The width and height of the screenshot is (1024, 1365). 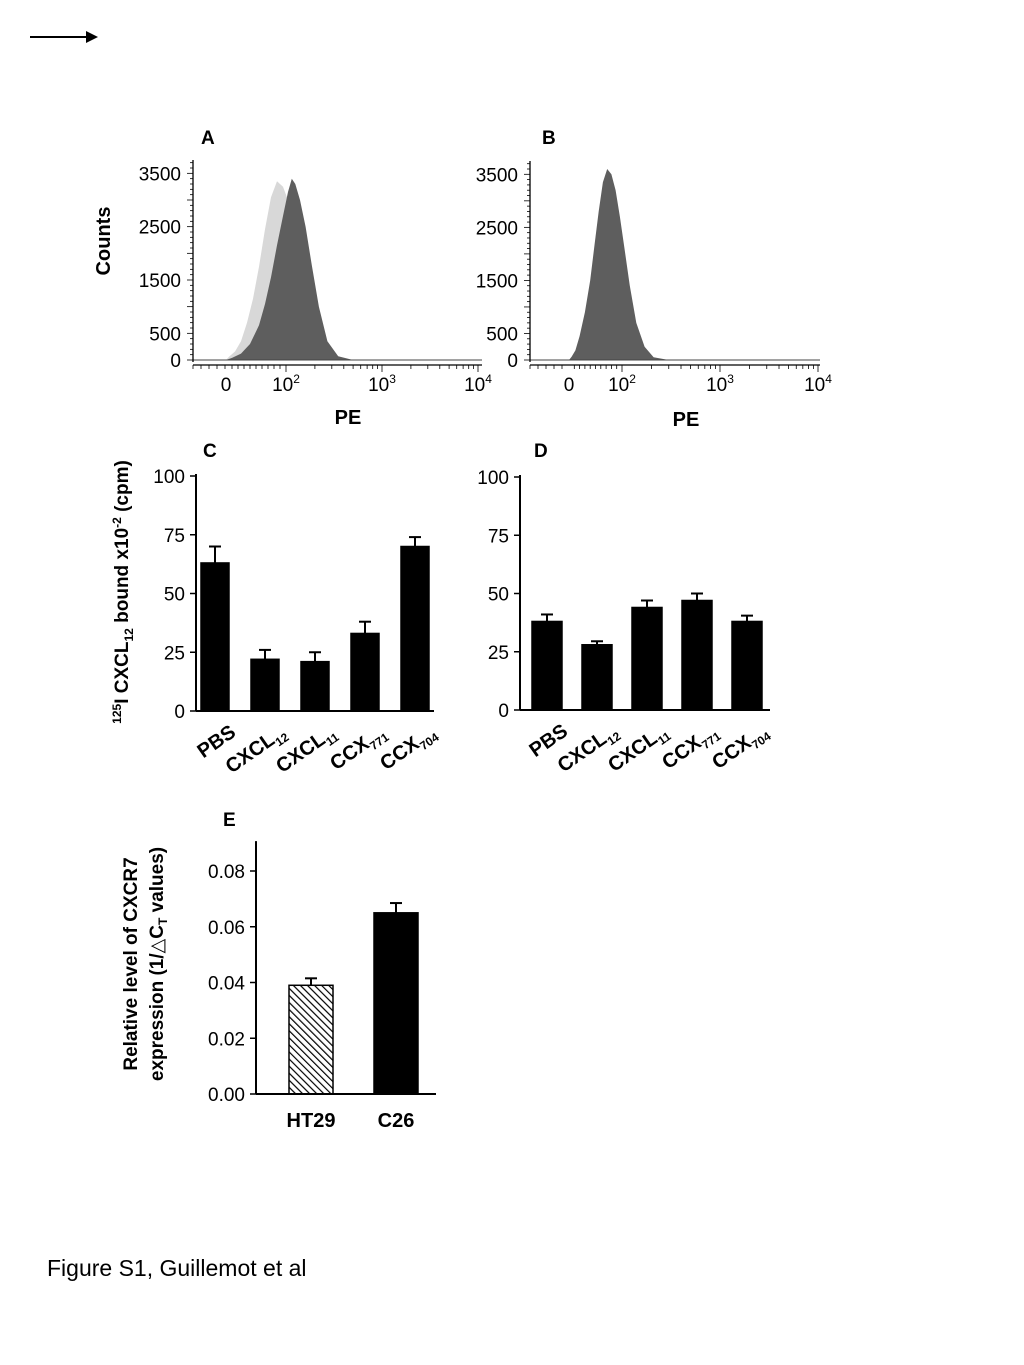 I want to click on panelB-x-tick-label: 10⁴, so click(x=818, y=384).